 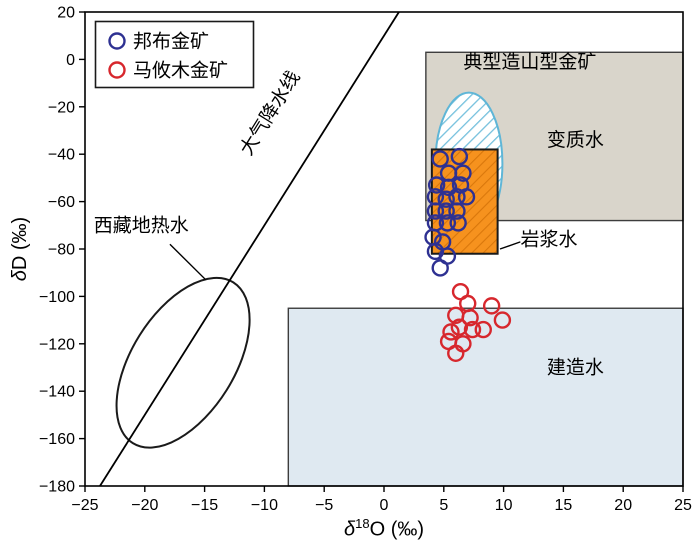 What do you see at coordinates (171, 42) in the screenshot?
I see `legend-label-bangbu: 邦布金矿` at bounding box center [171, 42].